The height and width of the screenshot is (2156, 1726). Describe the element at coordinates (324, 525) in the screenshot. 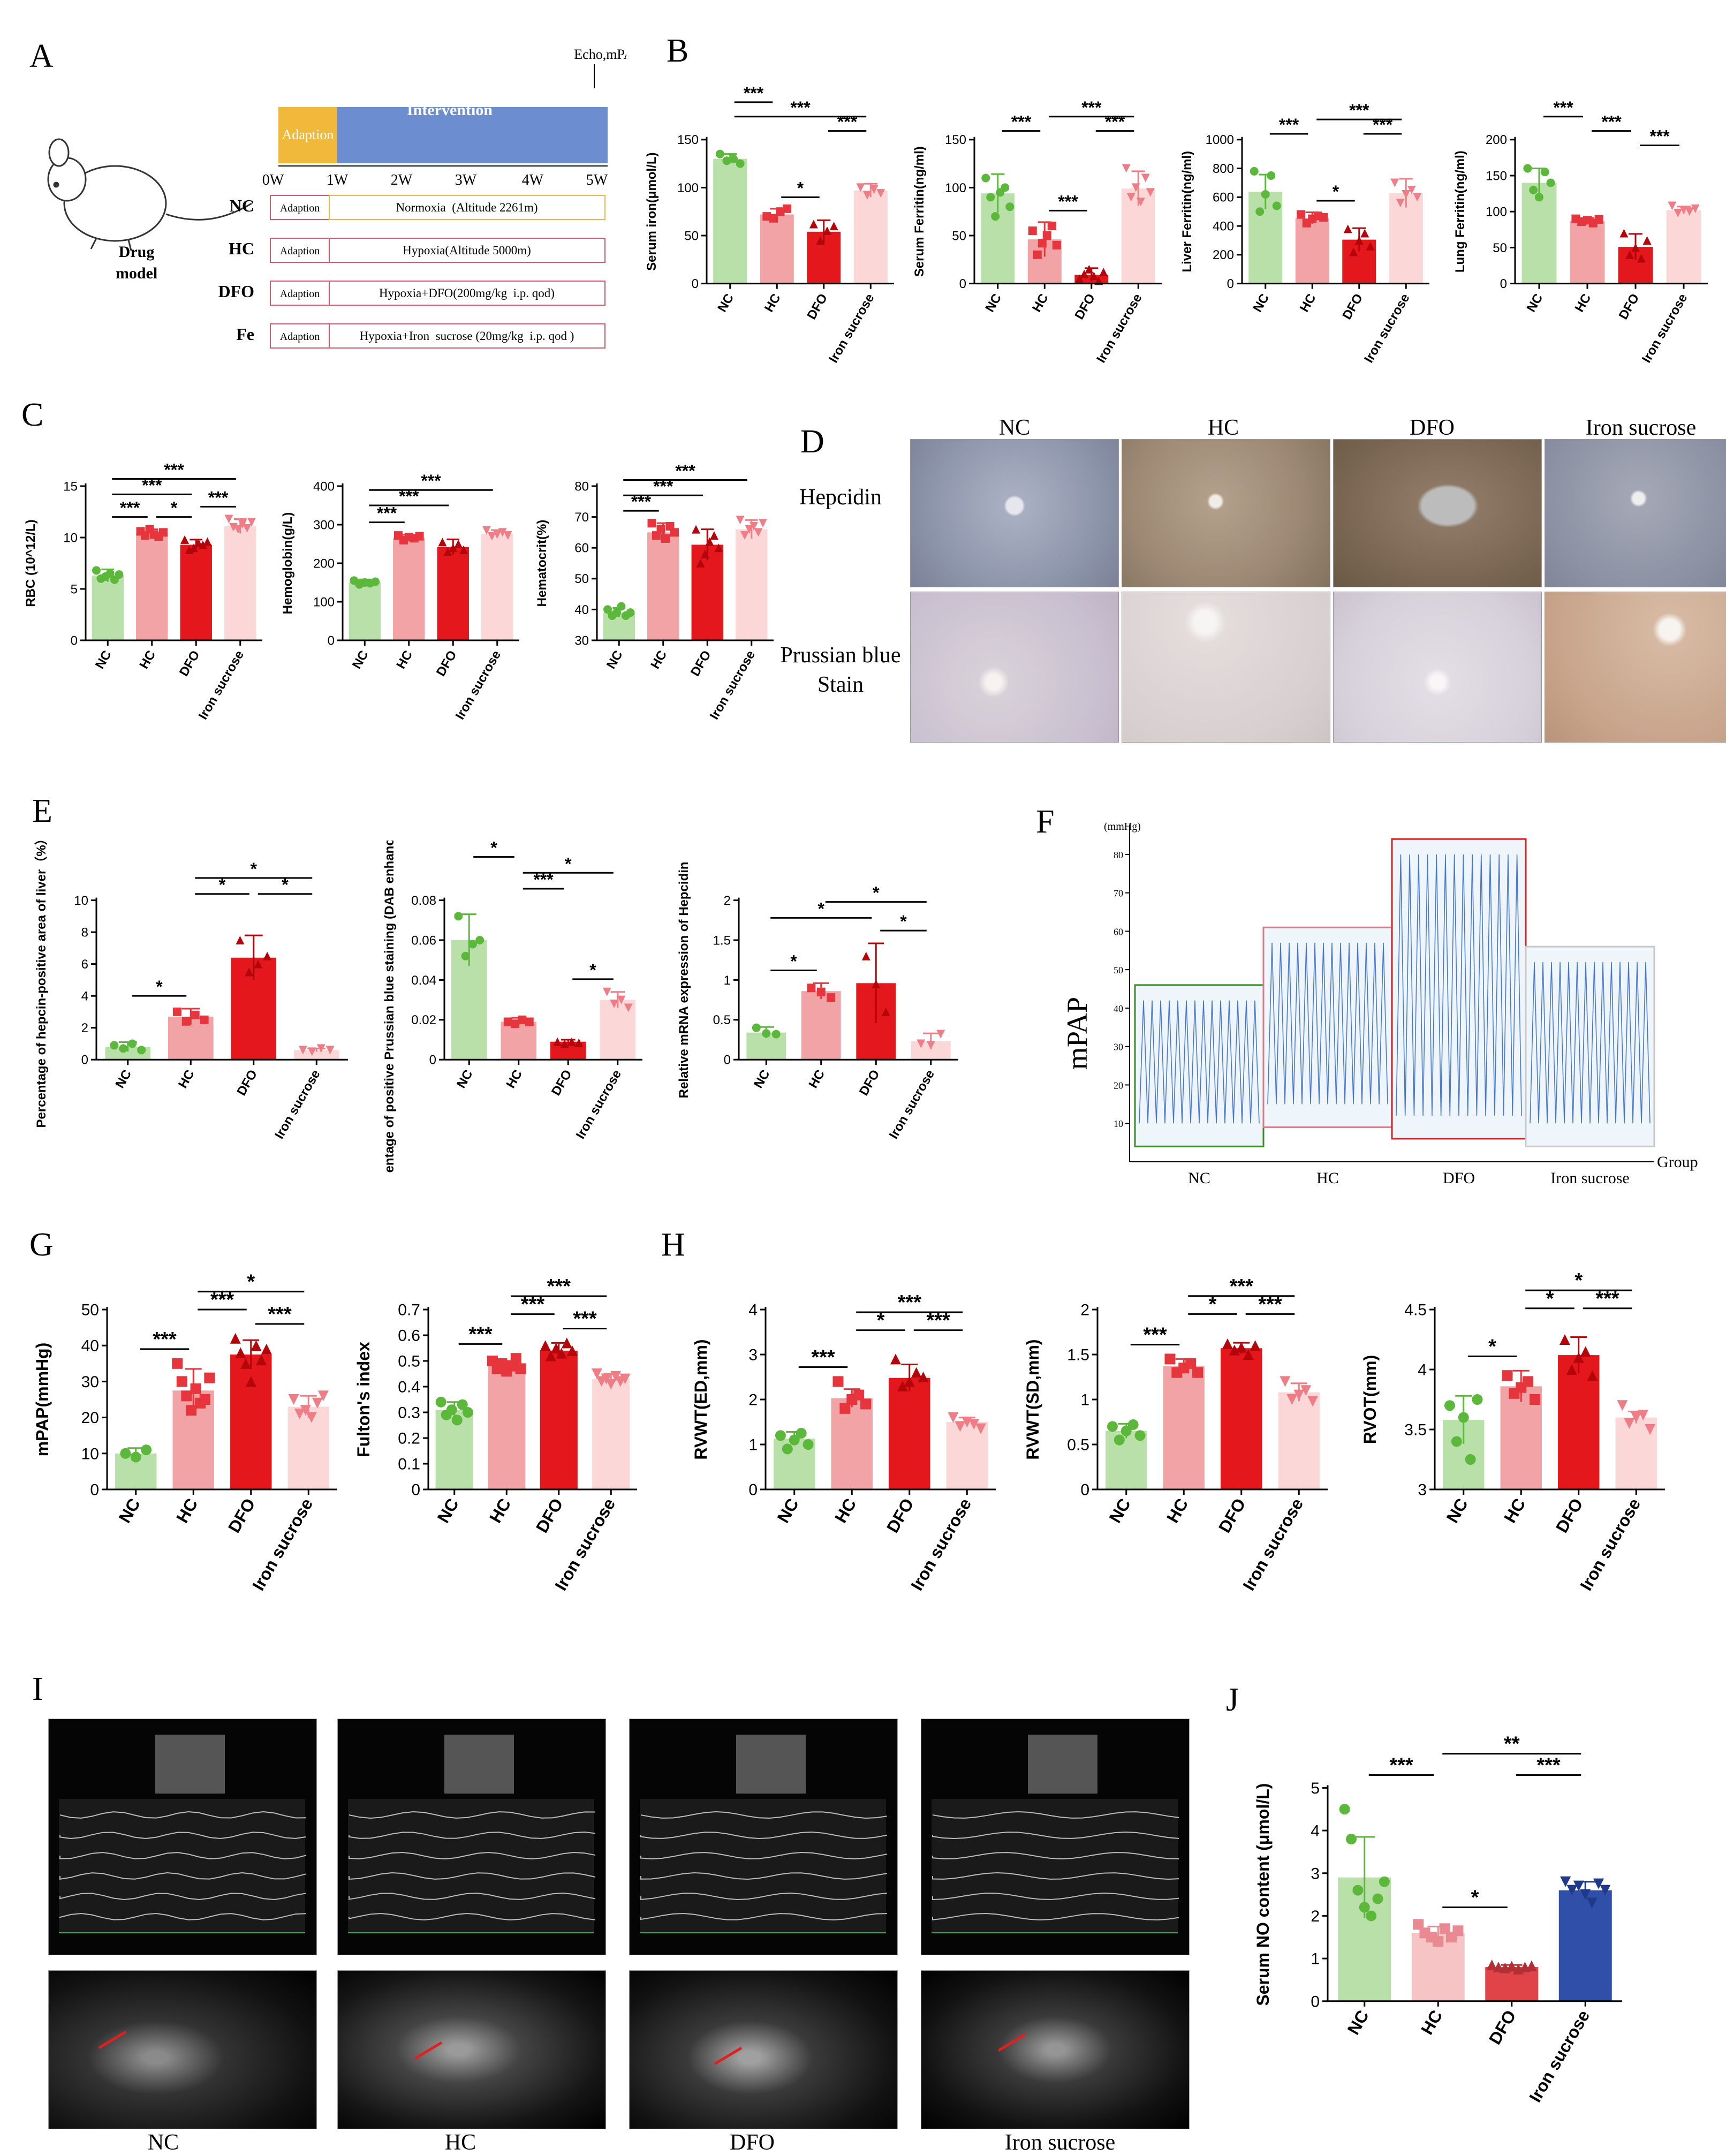

I see `y-tick-label: 300` at that location.